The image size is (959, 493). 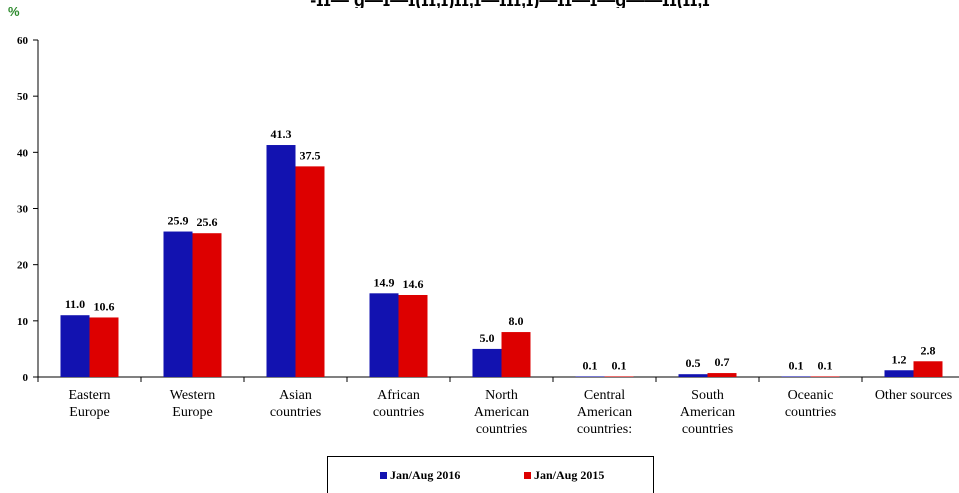 What do you see at coordinates (810, 404) in the screenshot?
I see `x-tick-label: Oceanic countries` at bounding box center [810, 404].